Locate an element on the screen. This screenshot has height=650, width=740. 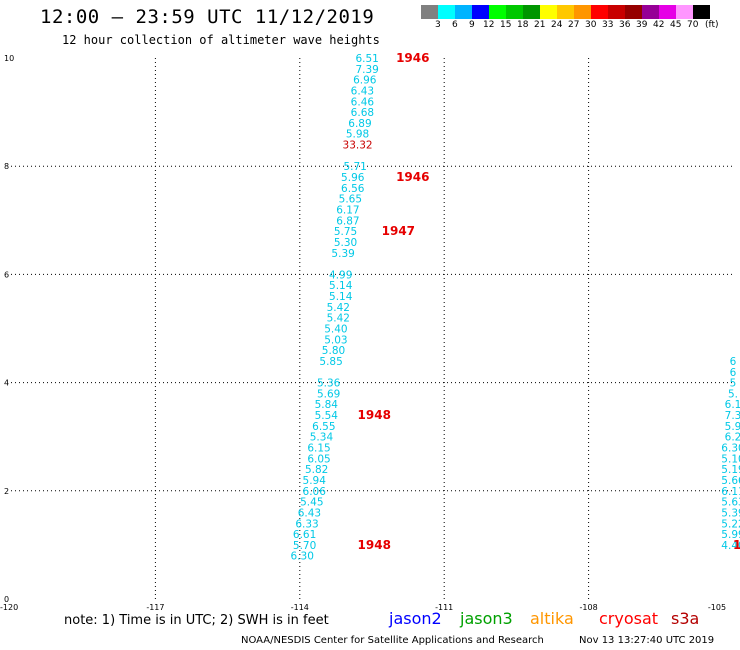
y-tick-label: 10 is located at coordinates (9, 58).